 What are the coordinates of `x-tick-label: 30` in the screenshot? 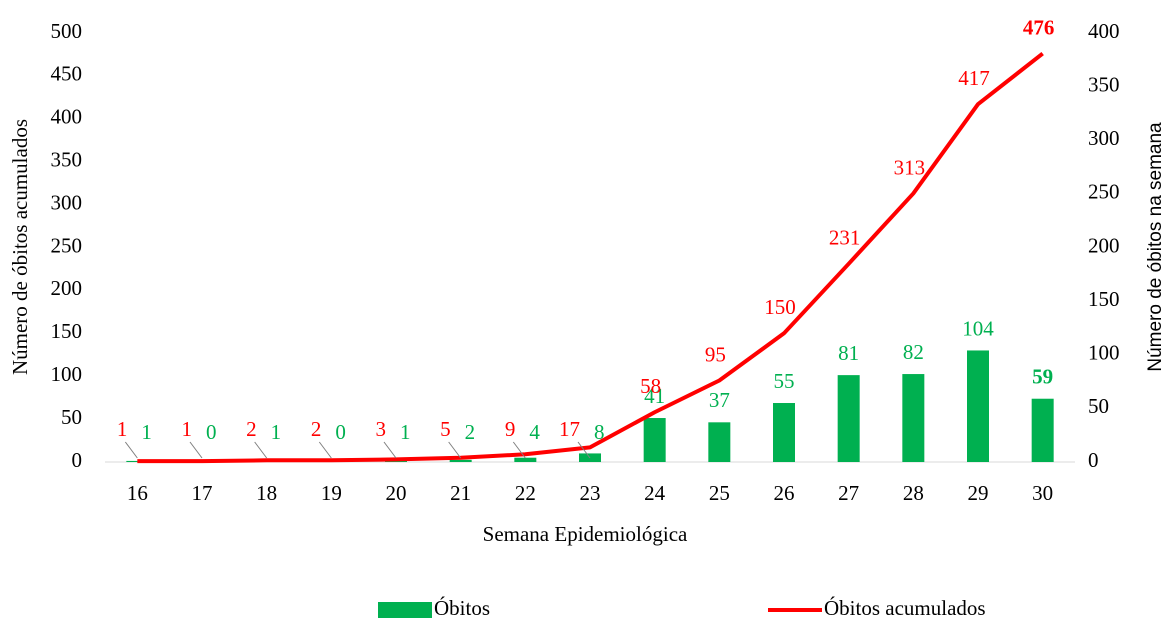 It's located at (1042, 493).